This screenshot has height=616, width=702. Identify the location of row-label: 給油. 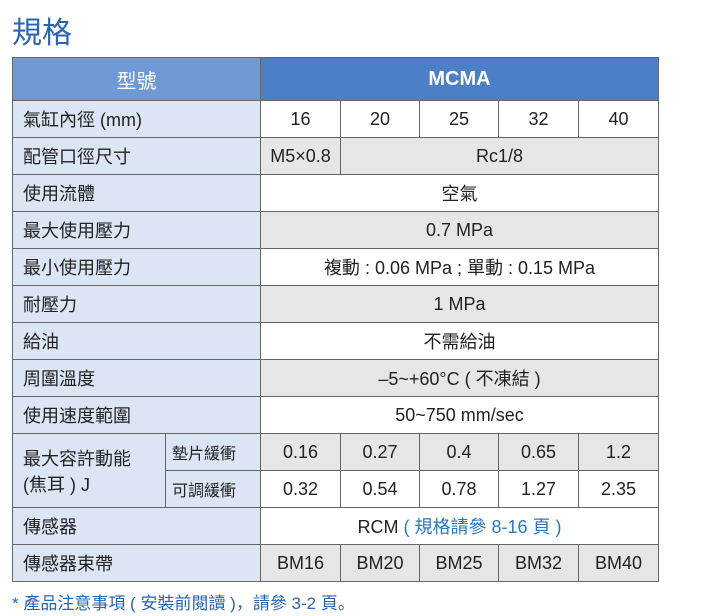
(136, 341).